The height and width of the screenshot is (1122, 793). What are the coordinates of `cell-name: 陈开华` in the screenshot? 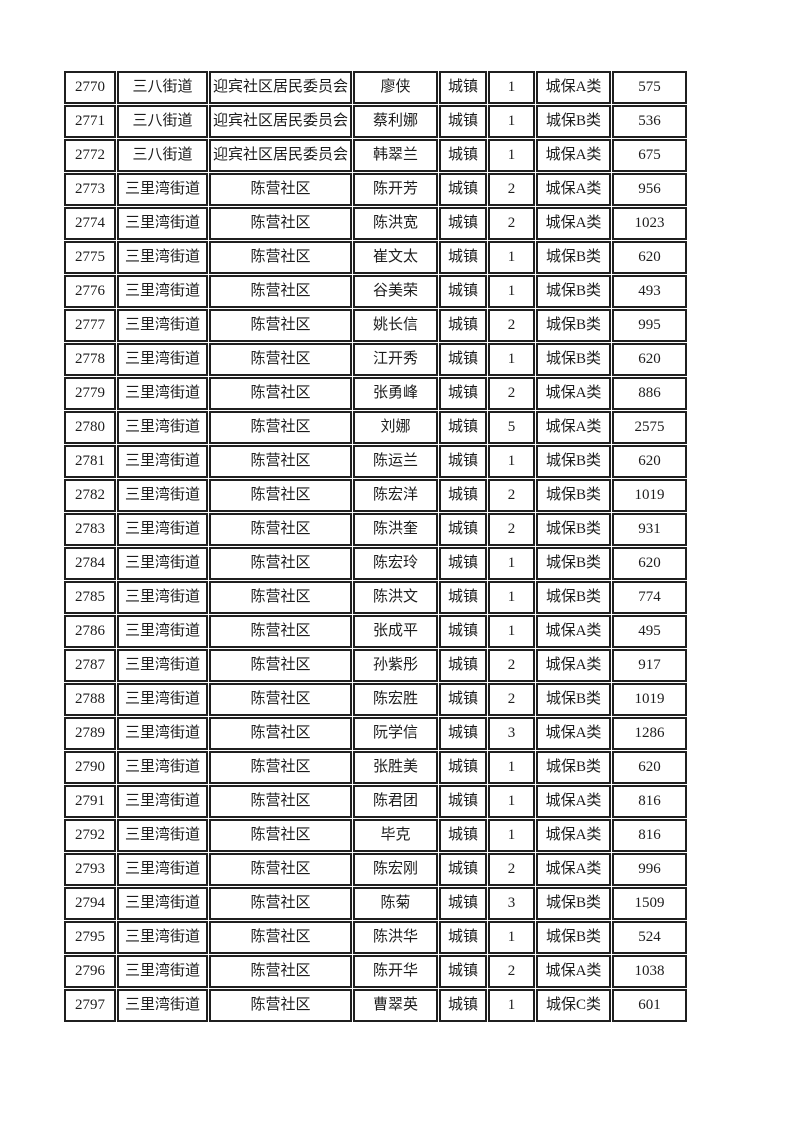 It's located at (396, 971).